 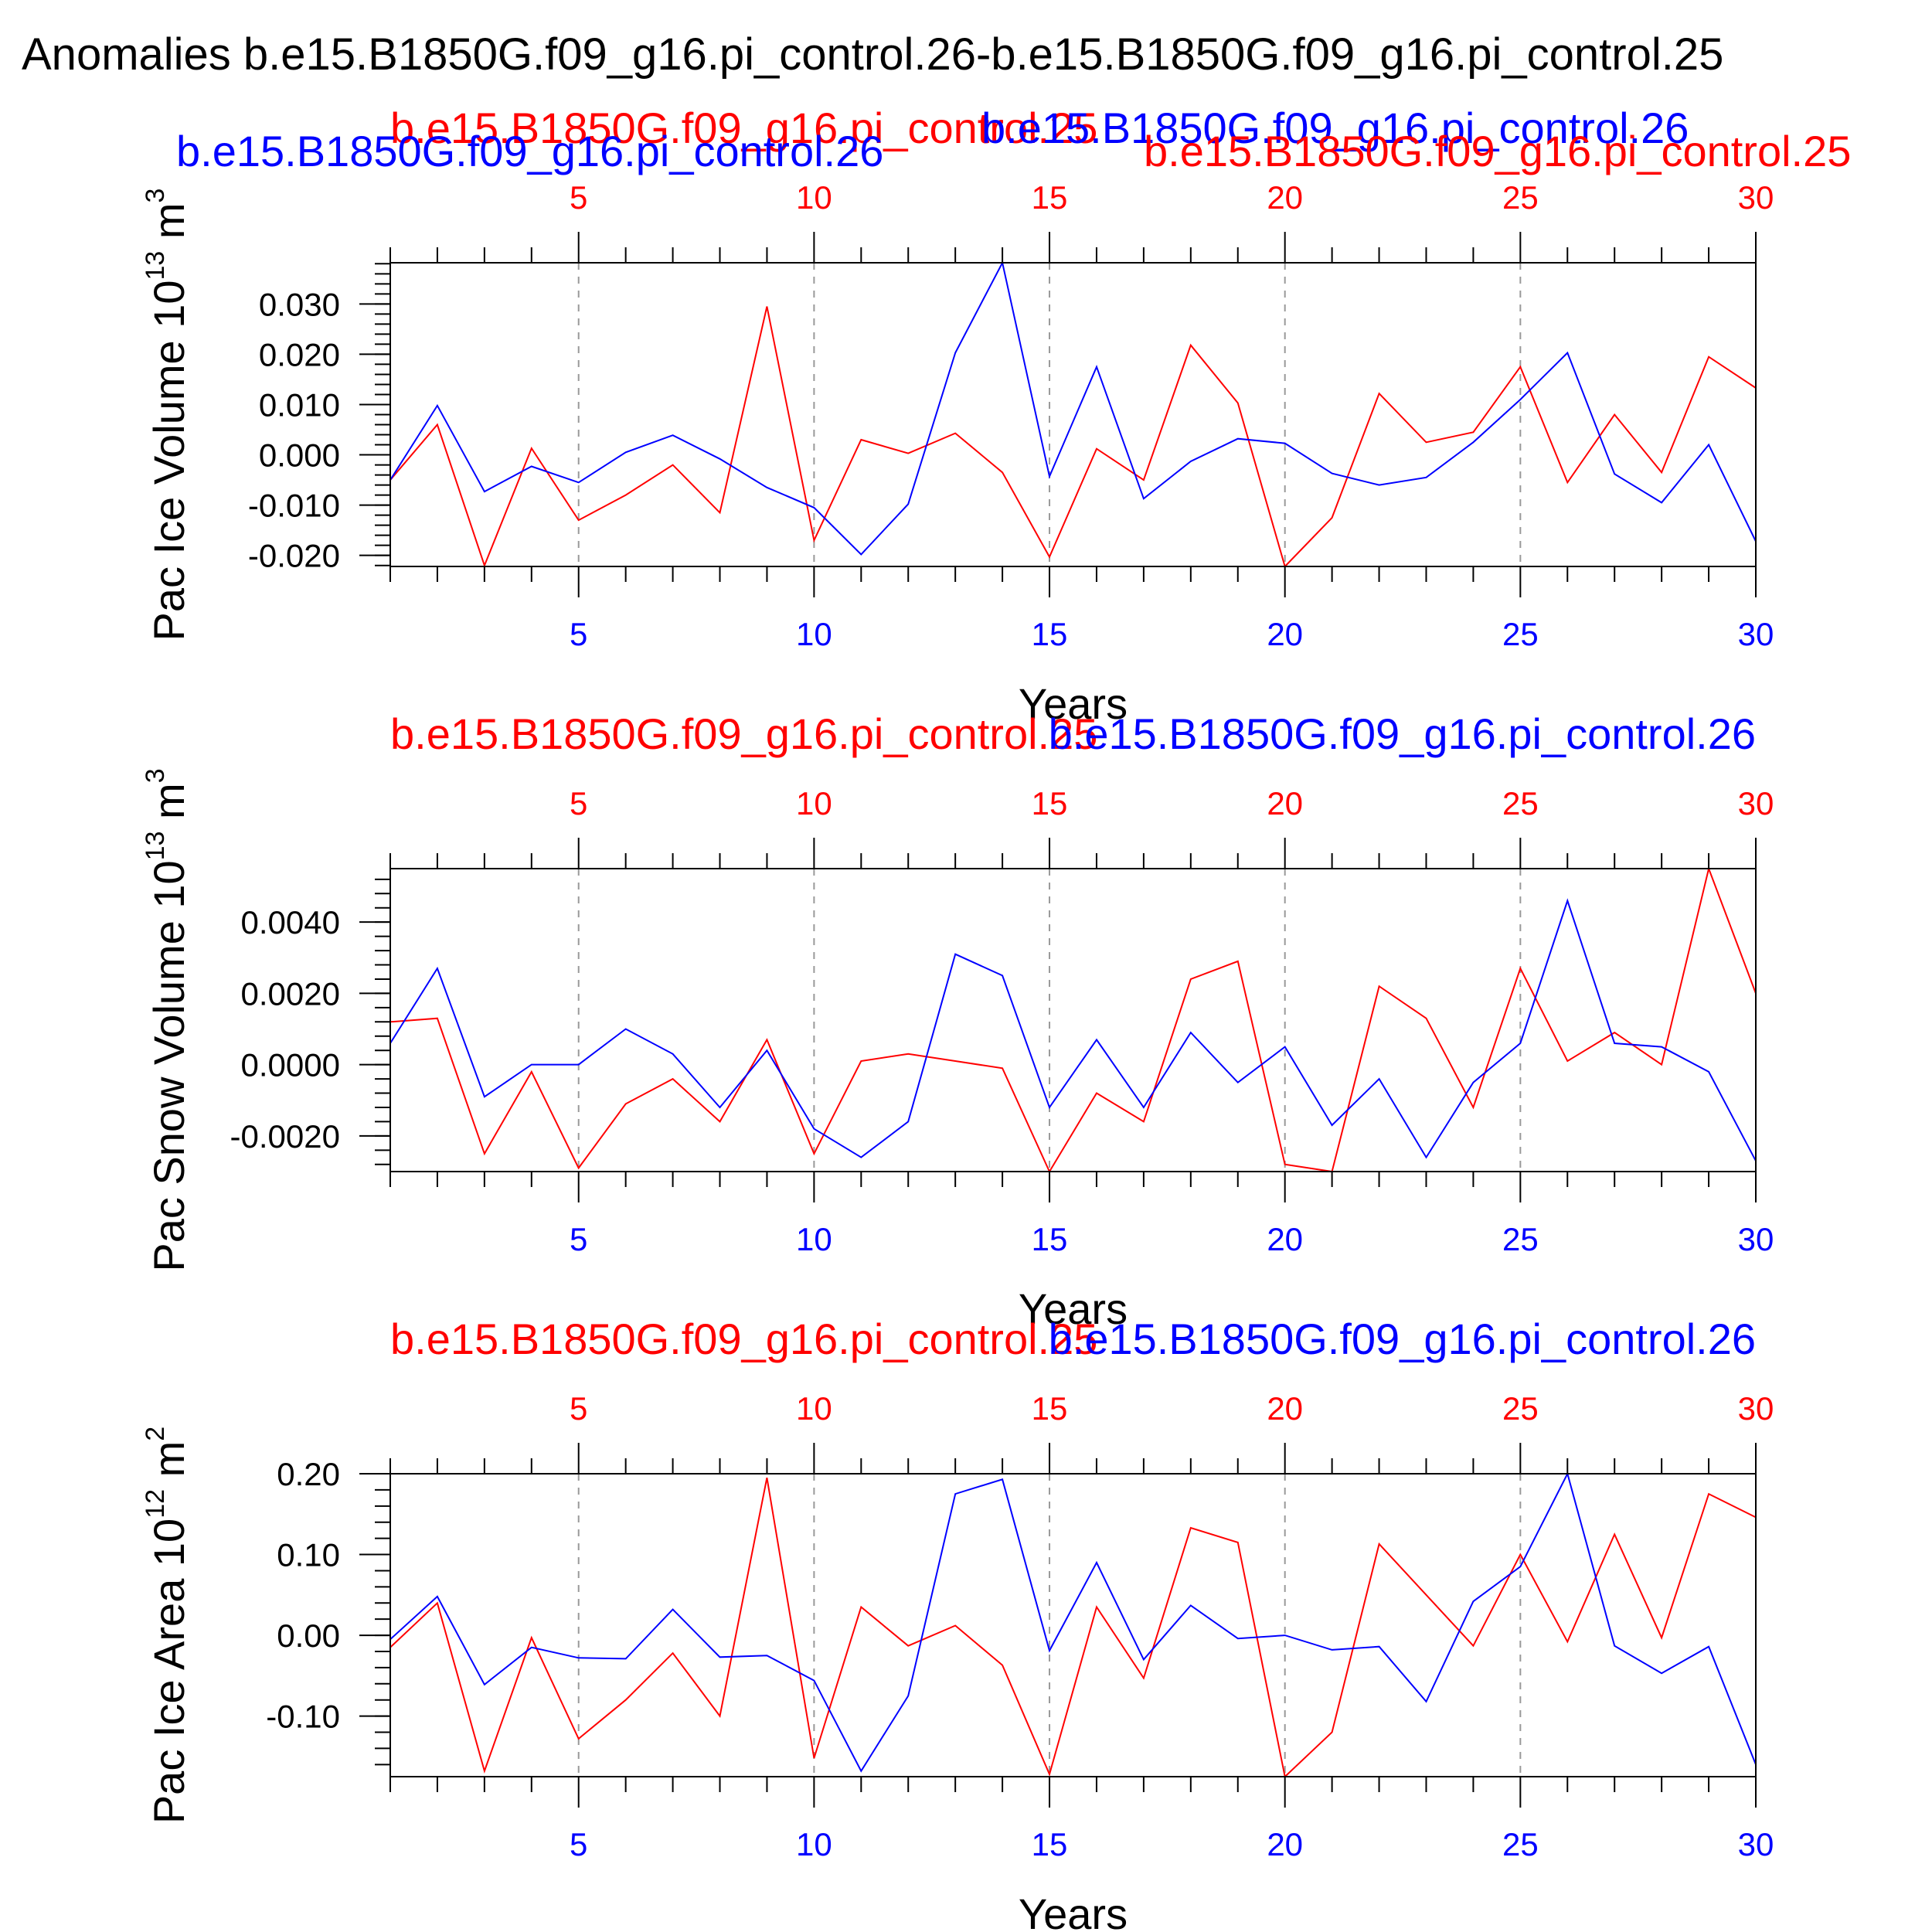 I want to click on y-tick-label: 0.000, so click(x=300, y=456).